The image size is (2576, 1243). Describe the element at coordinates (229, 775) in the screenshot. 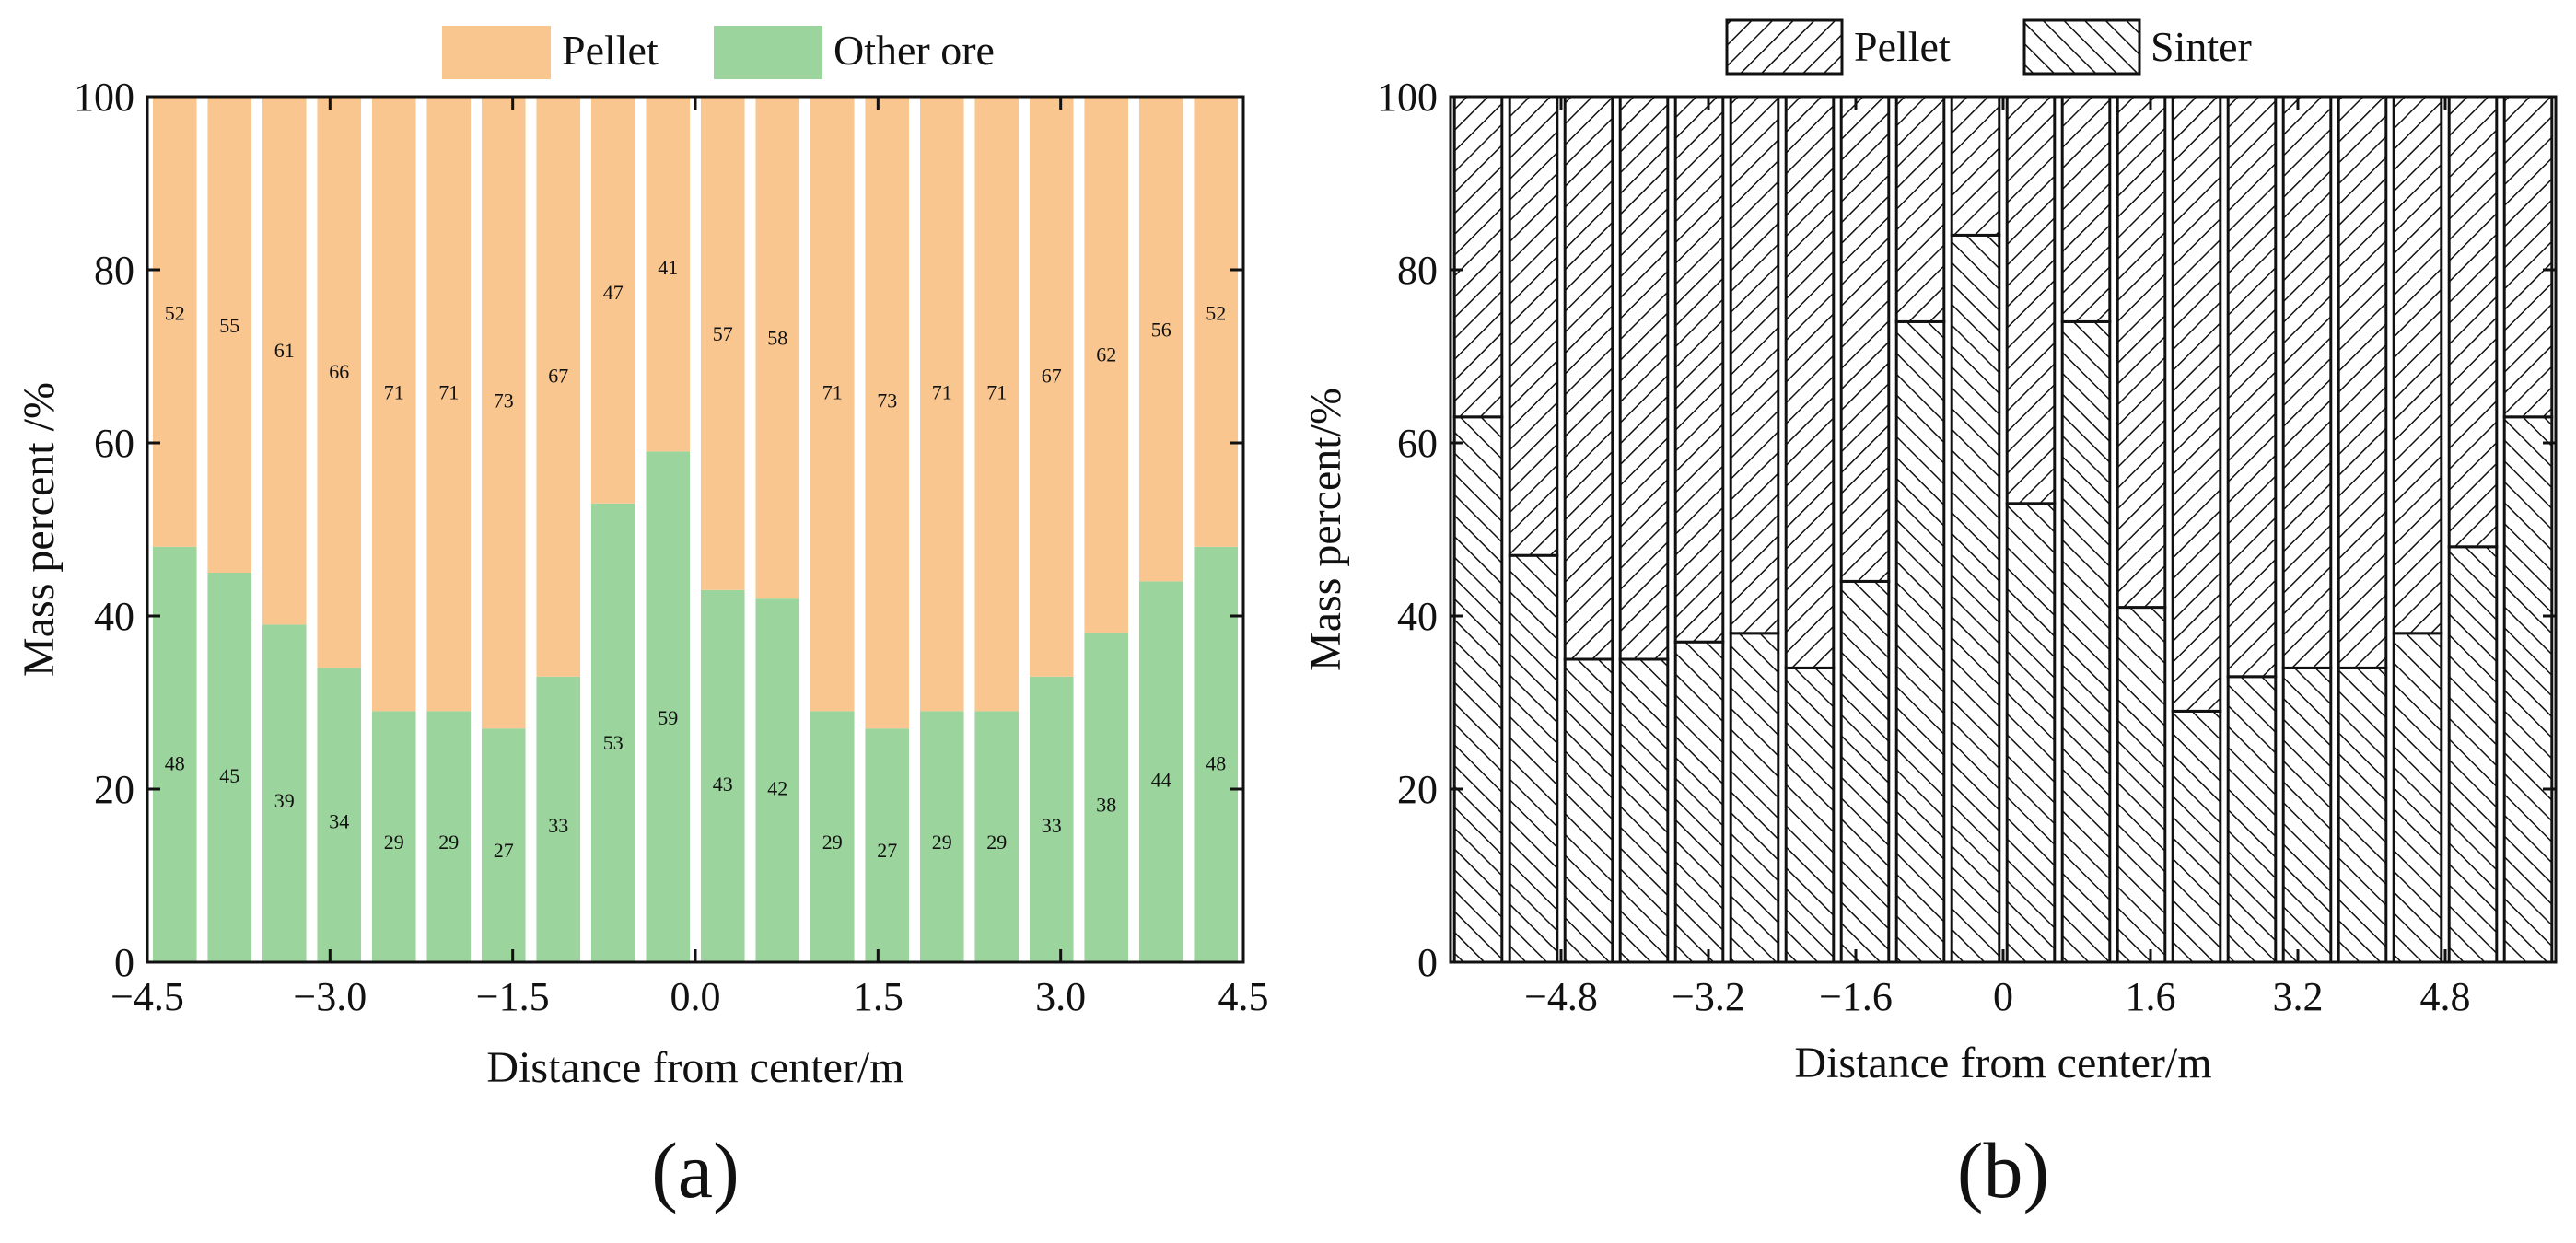

I see `a-data-label-other-ore-1: 45` at that location.